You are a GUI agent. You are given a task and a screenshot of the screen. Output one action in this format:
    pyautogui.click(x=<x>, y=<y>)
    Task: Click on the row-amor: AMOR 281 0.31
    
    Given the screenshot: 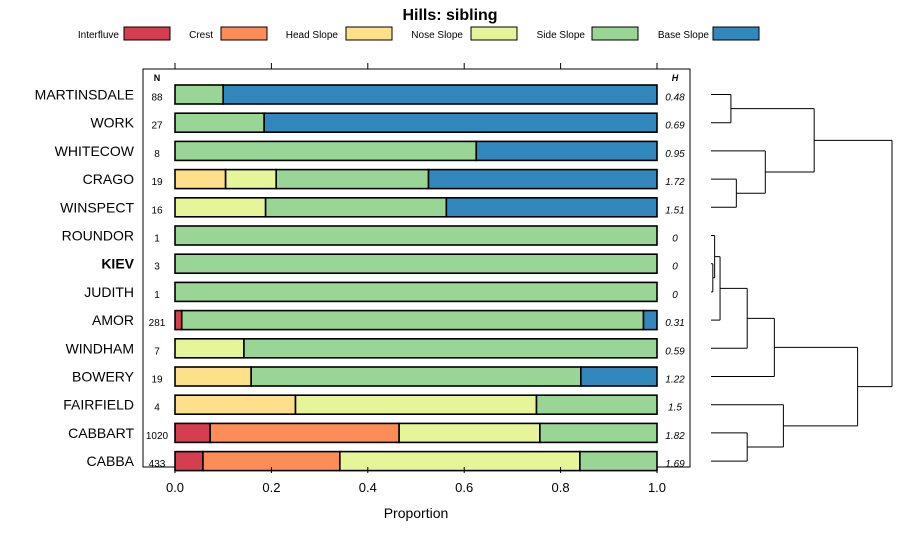 What is the action you would take?
    pyautogui.click(x=388, y=320)
    